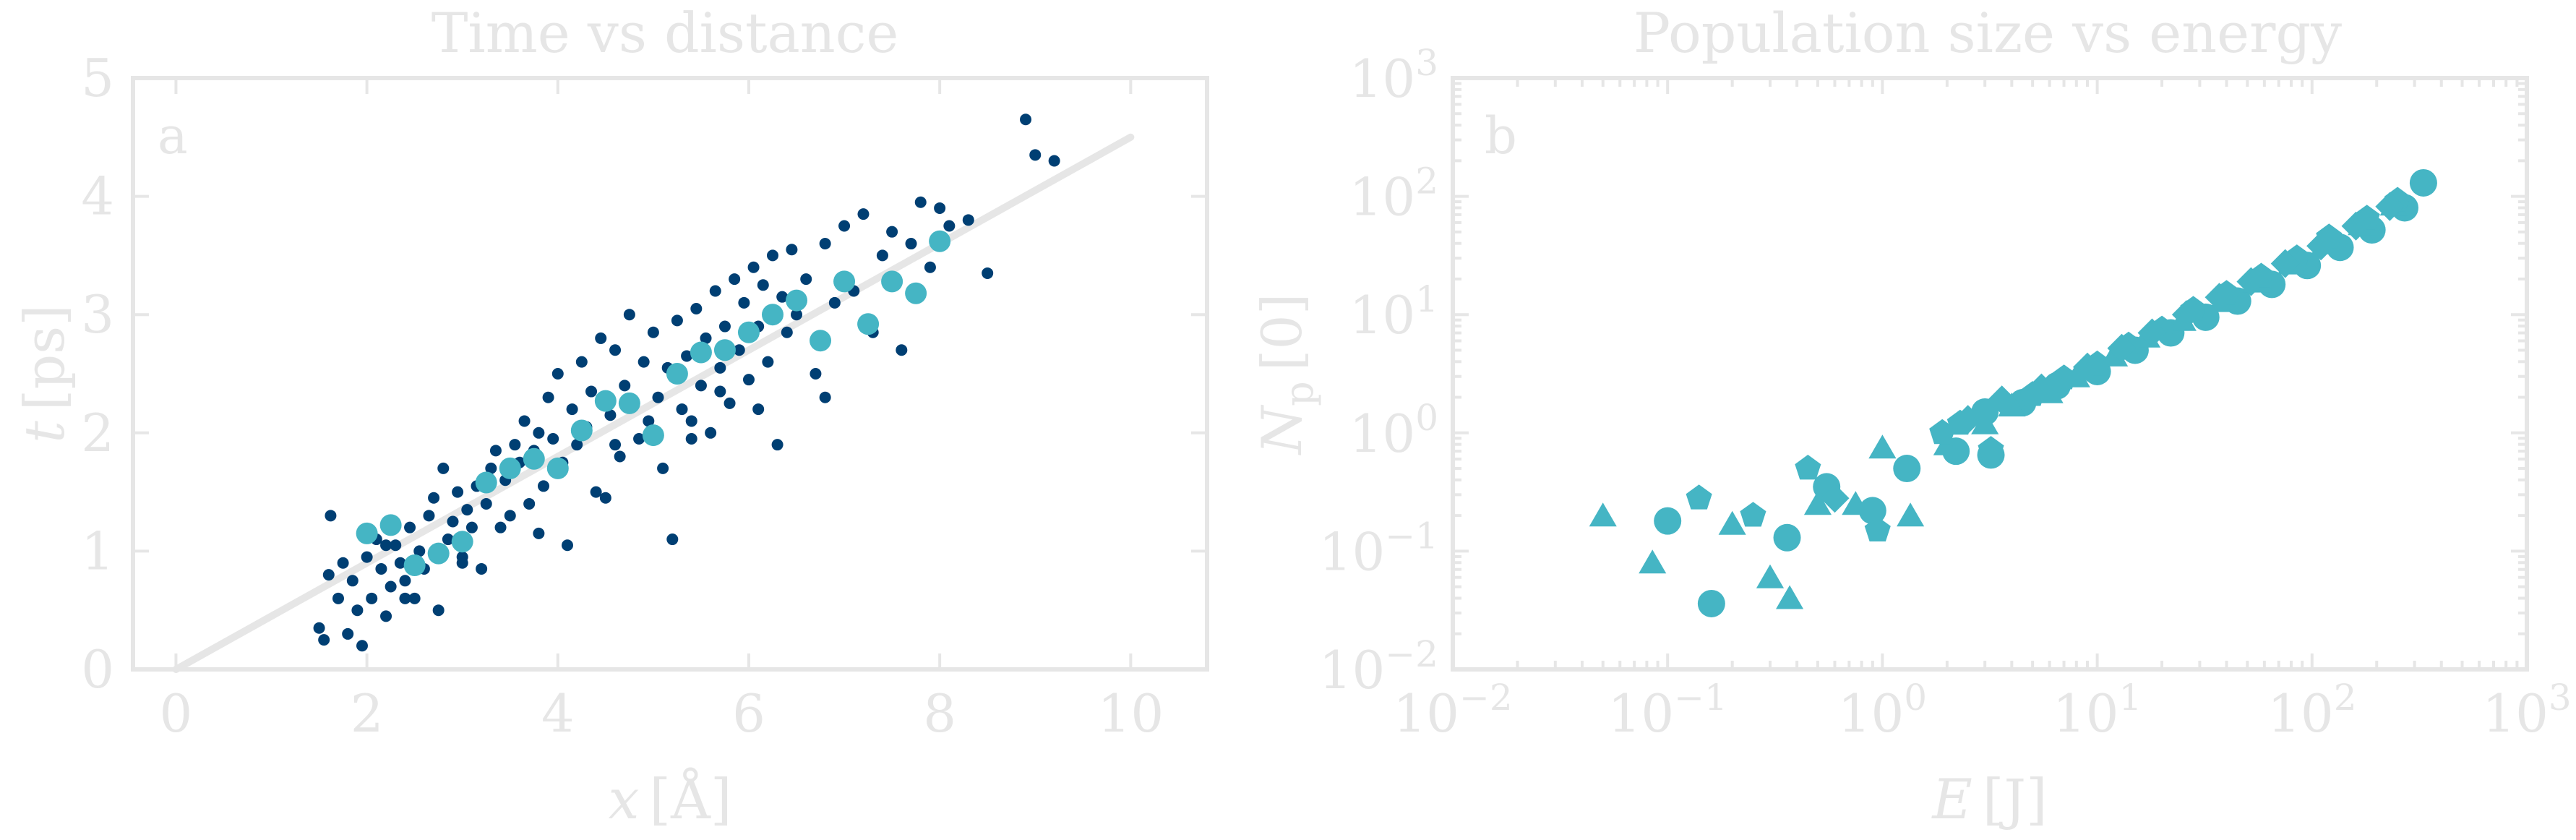 The image size is (2576, 840). I want to click on x-tick-label: 0, so click(177, 713).